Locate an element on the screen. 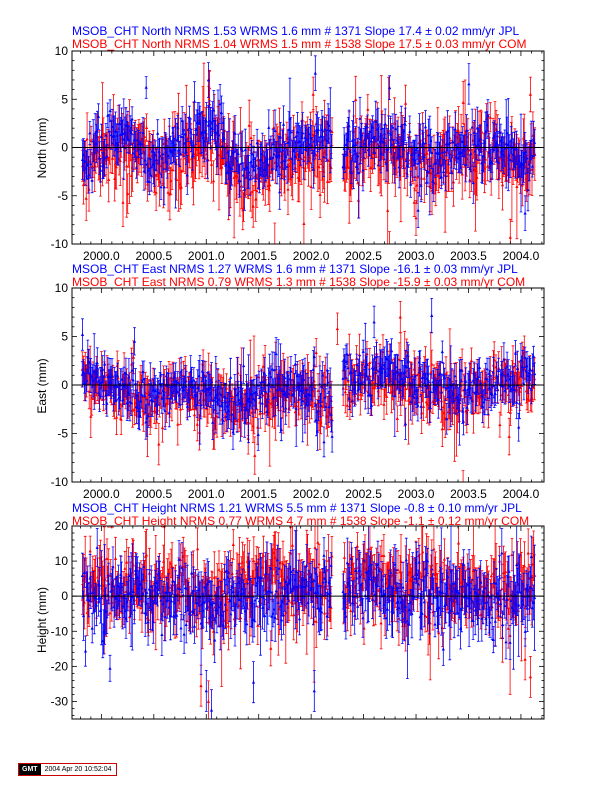 The height and width of the screenshot is (792, 612). east-y-axis-label: East (mm) is located at coordinates (42, 385).